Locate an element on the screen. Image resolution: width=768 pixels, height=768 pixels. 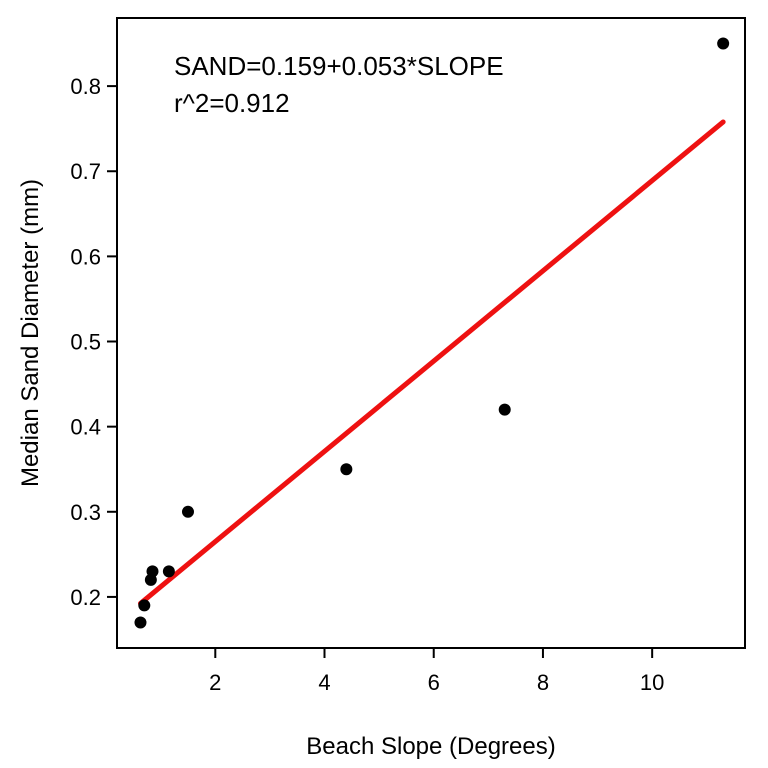
y-tick-label: 0.5 is located at coordinates (85, 342).